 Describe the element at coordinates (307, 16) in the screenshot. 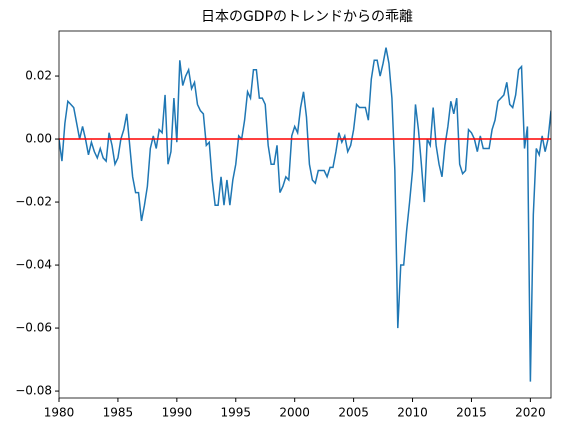

I see `chart-title: 日本のGDPのトレンドからの乖離` at that location.